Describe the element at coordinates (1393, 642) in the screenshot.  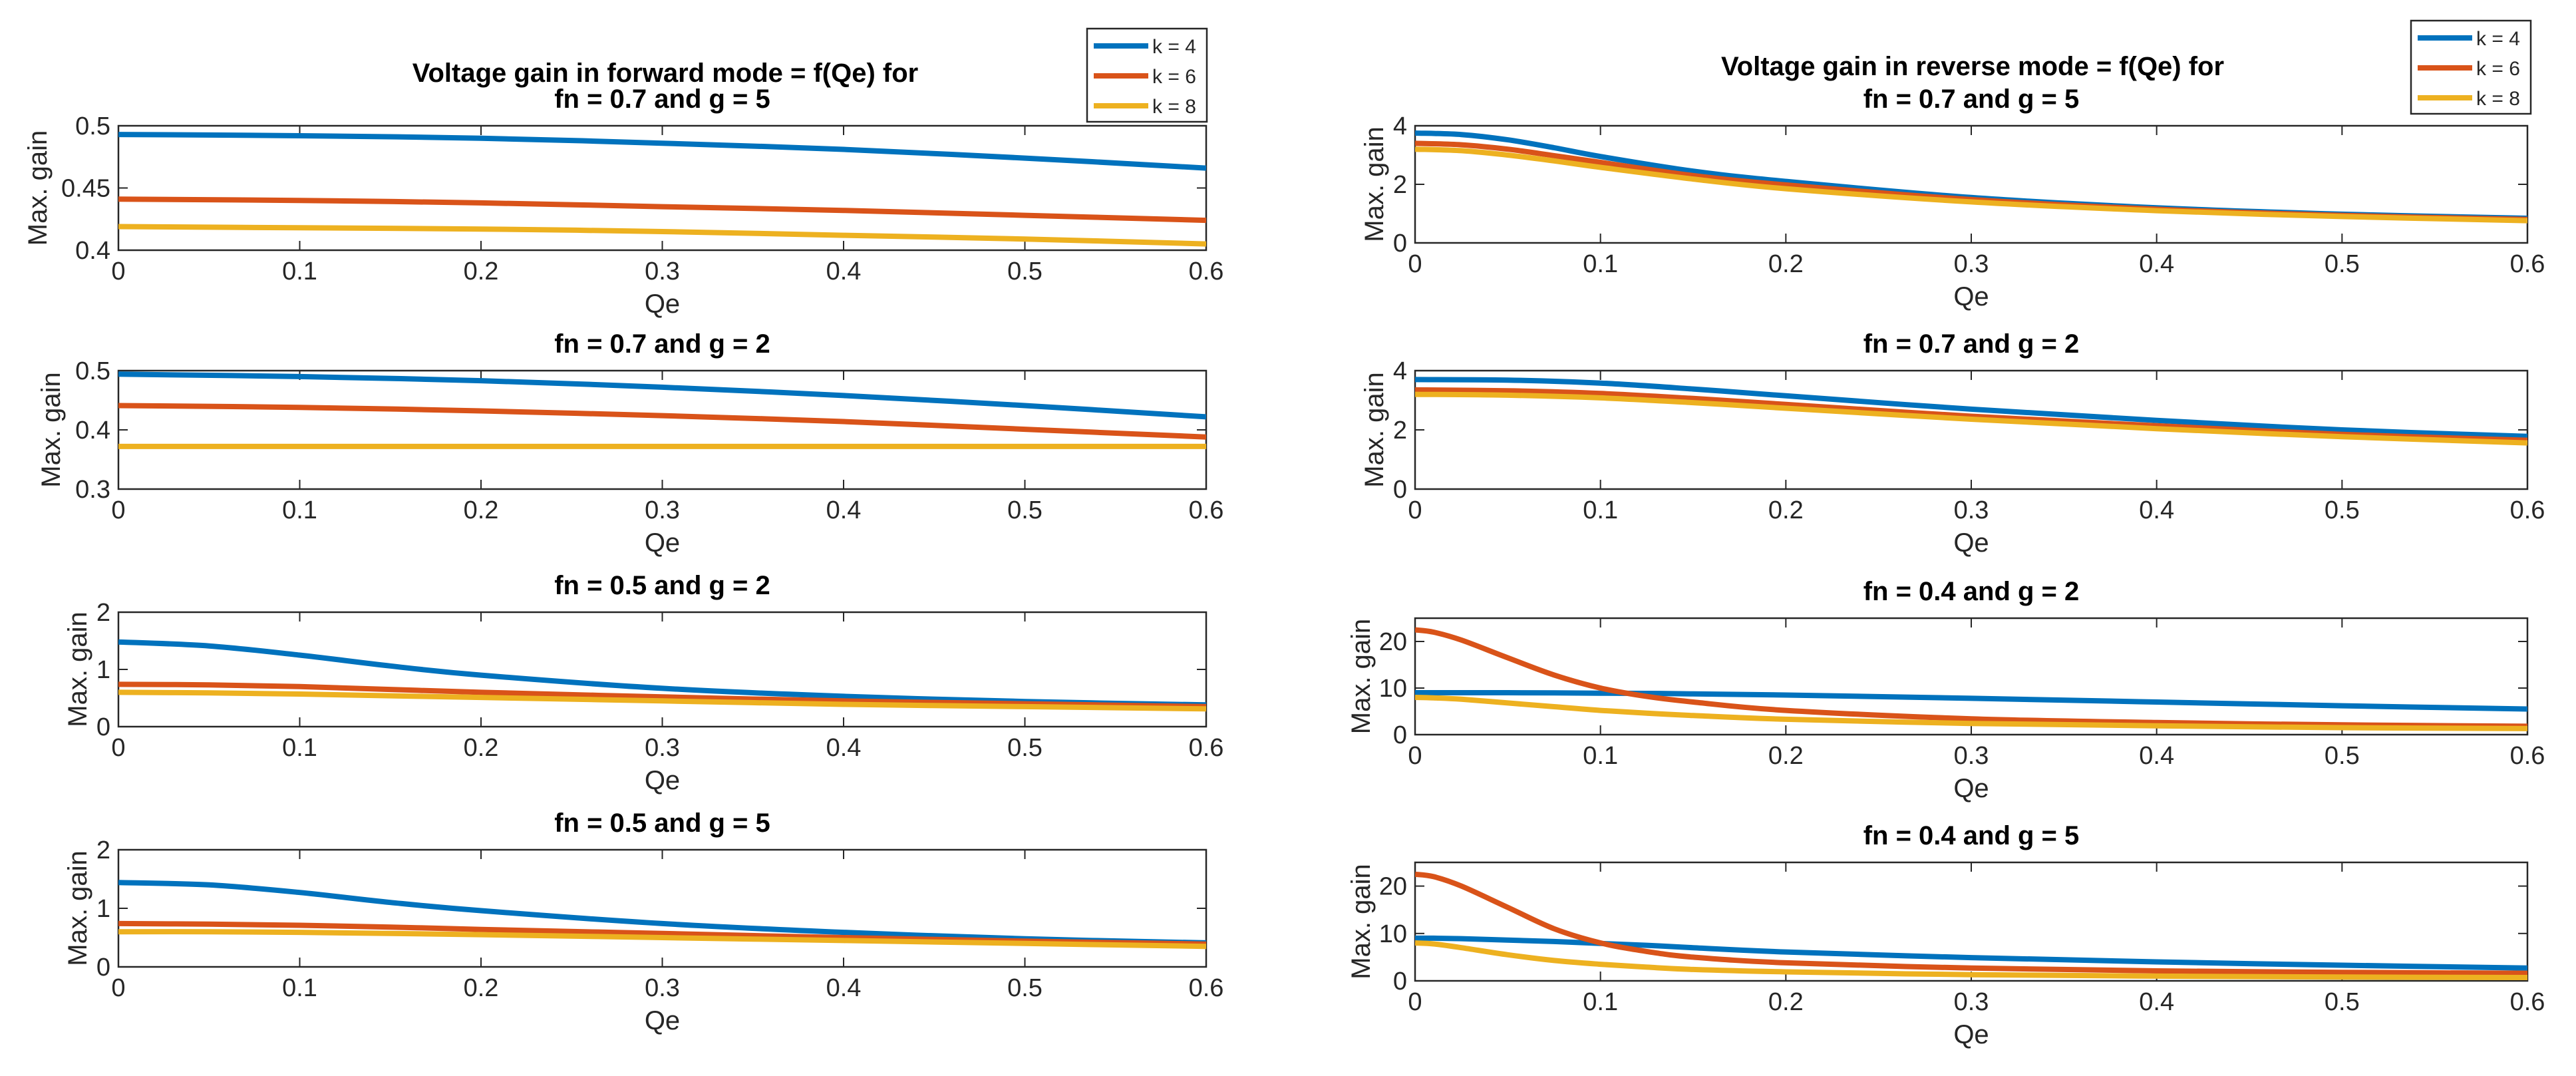
I see `y-tick-label: 20` at that location.